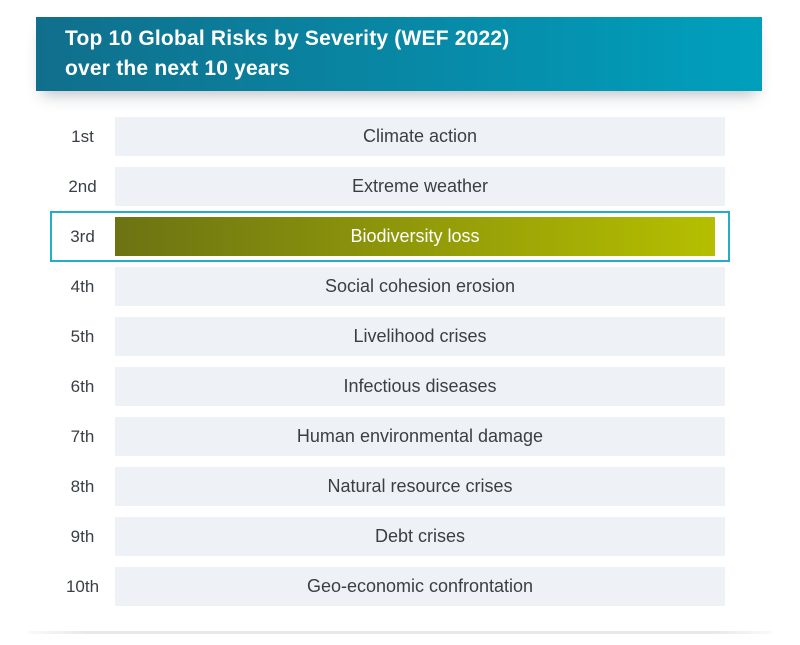 The image size is (800, 645). I want to click on risk-row: 9th Debt crises, so click(390, 536).